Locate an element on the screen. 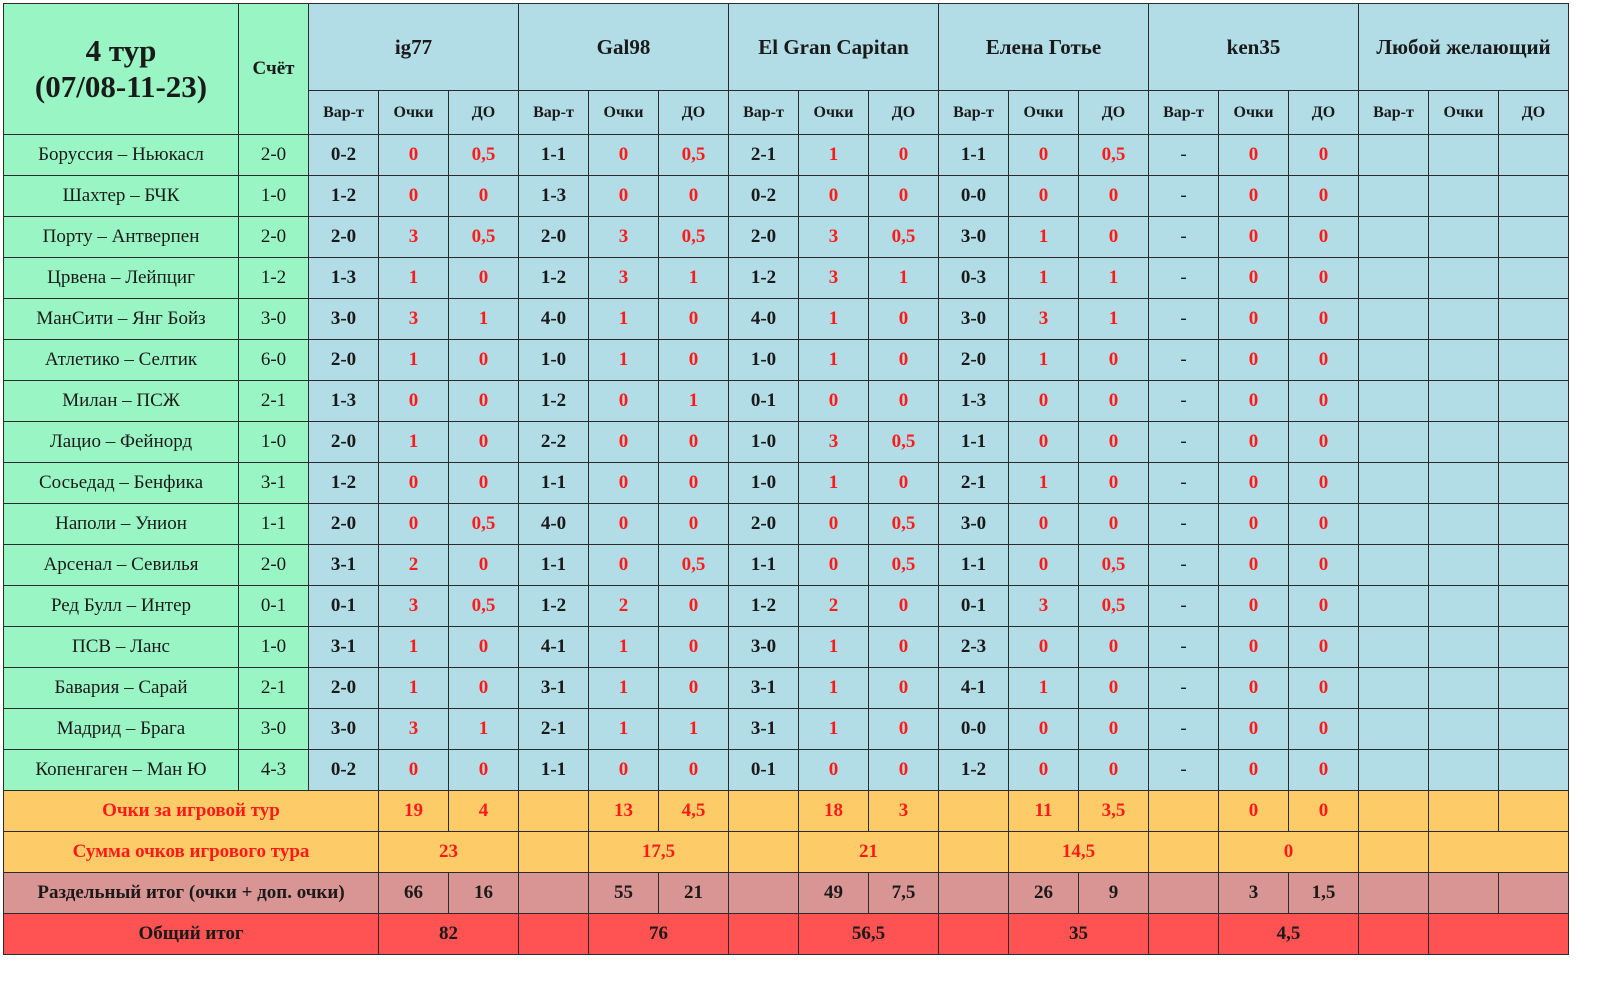 Image resolution: width=1614 pixels, height=991 pixels. prediction-cell: 4-1 is located at coordinates (553, 647).